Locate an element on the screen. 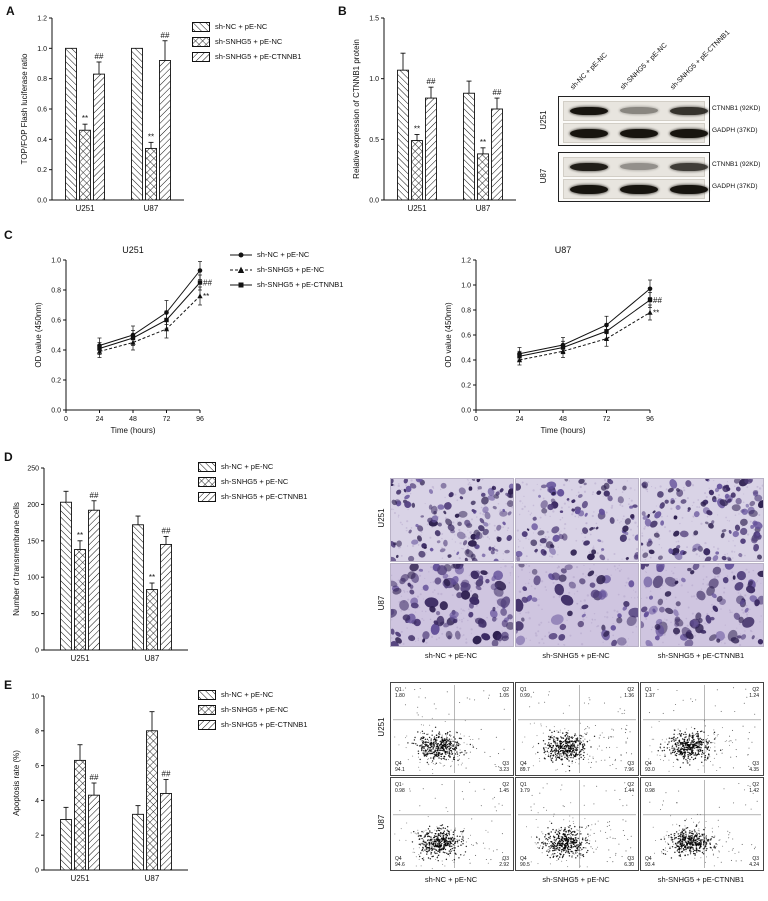 This screenshot has width=768, height=901. panel-letter-c: C is located at coordinates (8, 235).